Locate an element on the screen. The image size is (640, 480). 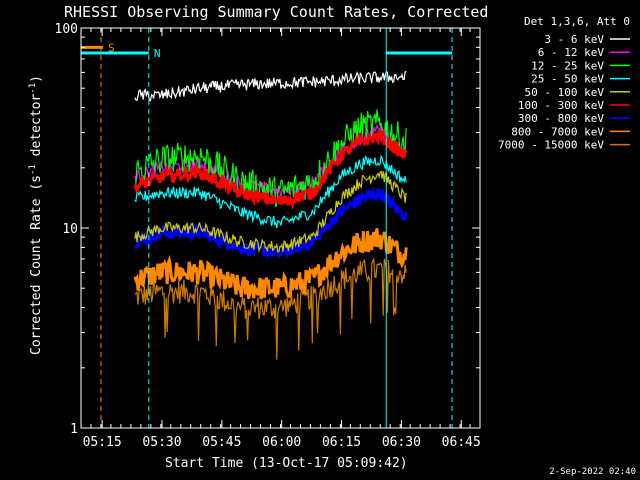
y-axis-label-main: Corrected Count Rate (s is located at coordinates (36, 265).